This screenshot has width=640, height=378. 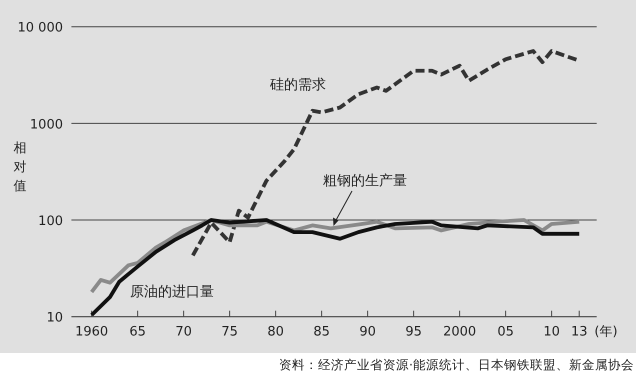 What do you see at coordinates (91, 332) in the screenshot?
I see `x-tick-label: 1960` at bounding box center [91, 332].